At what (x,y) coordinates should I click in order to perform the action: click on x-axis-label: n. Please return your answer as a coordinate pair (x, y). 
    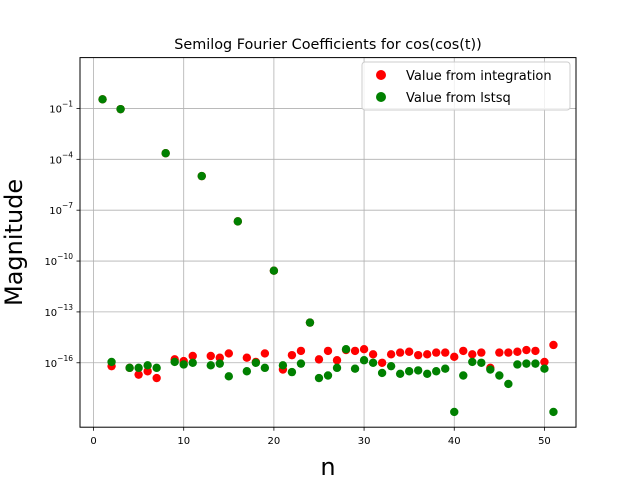
    Looking at the image, I should click on (327, 466).